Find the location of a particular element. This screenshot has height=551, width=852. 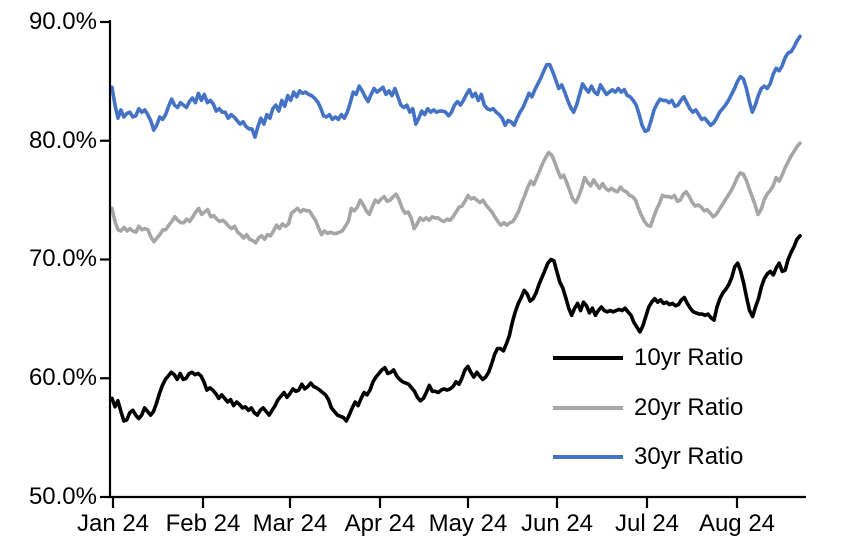

x-tick-label-mar: Mar 24 is located at coordinates (290, 523).